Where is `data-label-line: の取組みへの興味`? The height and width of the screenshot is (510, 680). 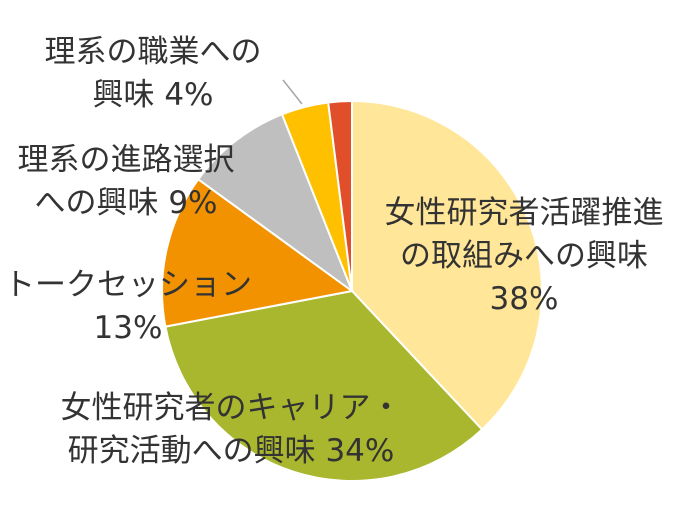
data-label-line: の取組みへの興味 is located at coordinates (524, 256).